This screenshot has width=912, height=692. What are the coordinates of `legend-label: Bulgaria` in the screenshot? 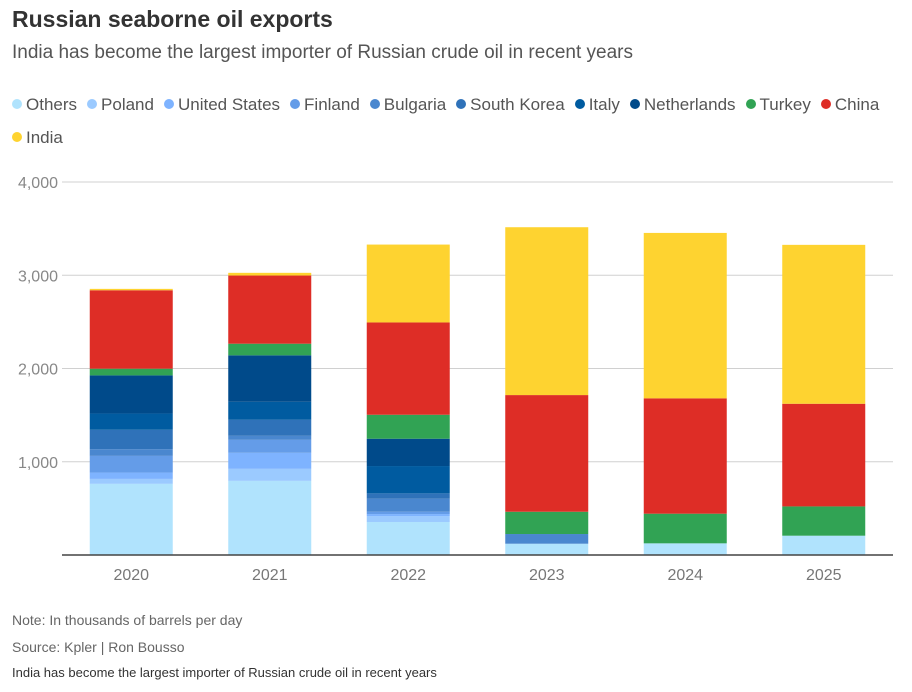 It's located at (415, 104).